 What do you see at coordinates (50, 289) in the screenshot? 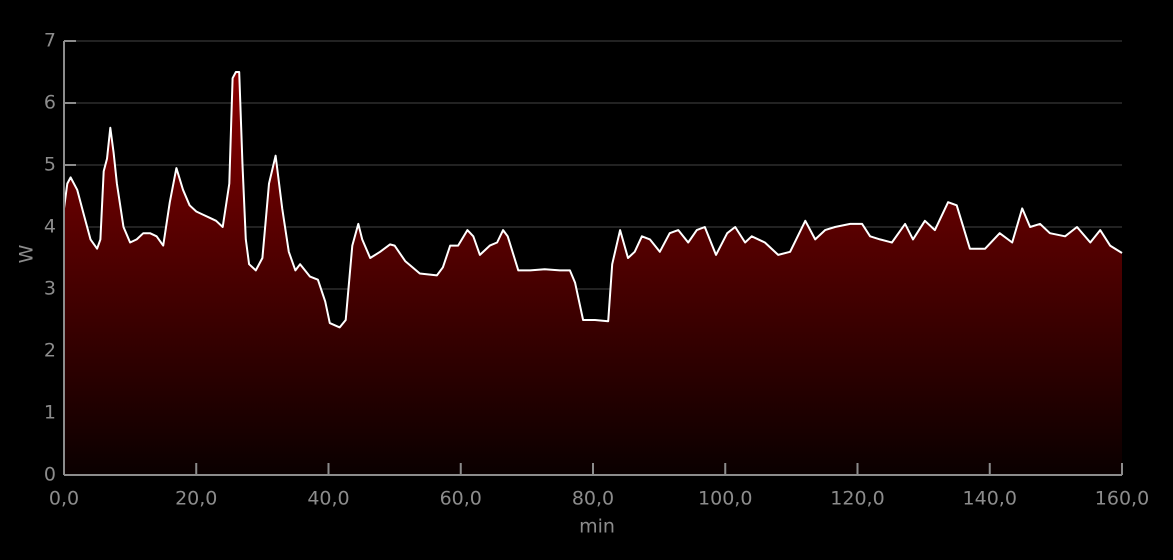
I see `y-tick-label: 3` at bounding box center [50, 289].